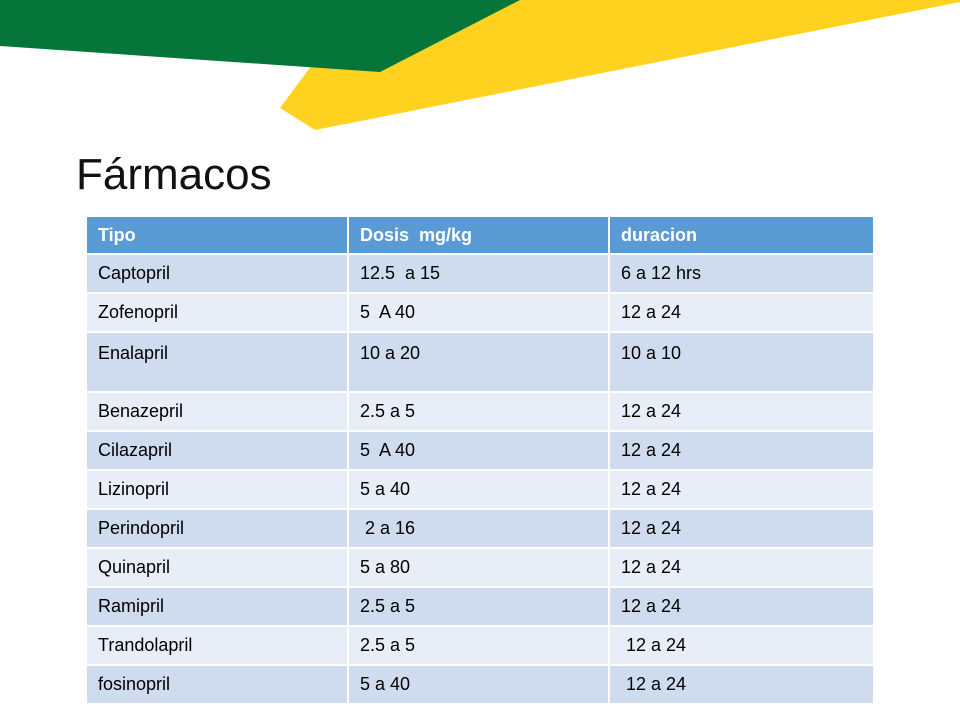  I want to click on cell-dosis: 2 a 16, so click(478, 529).